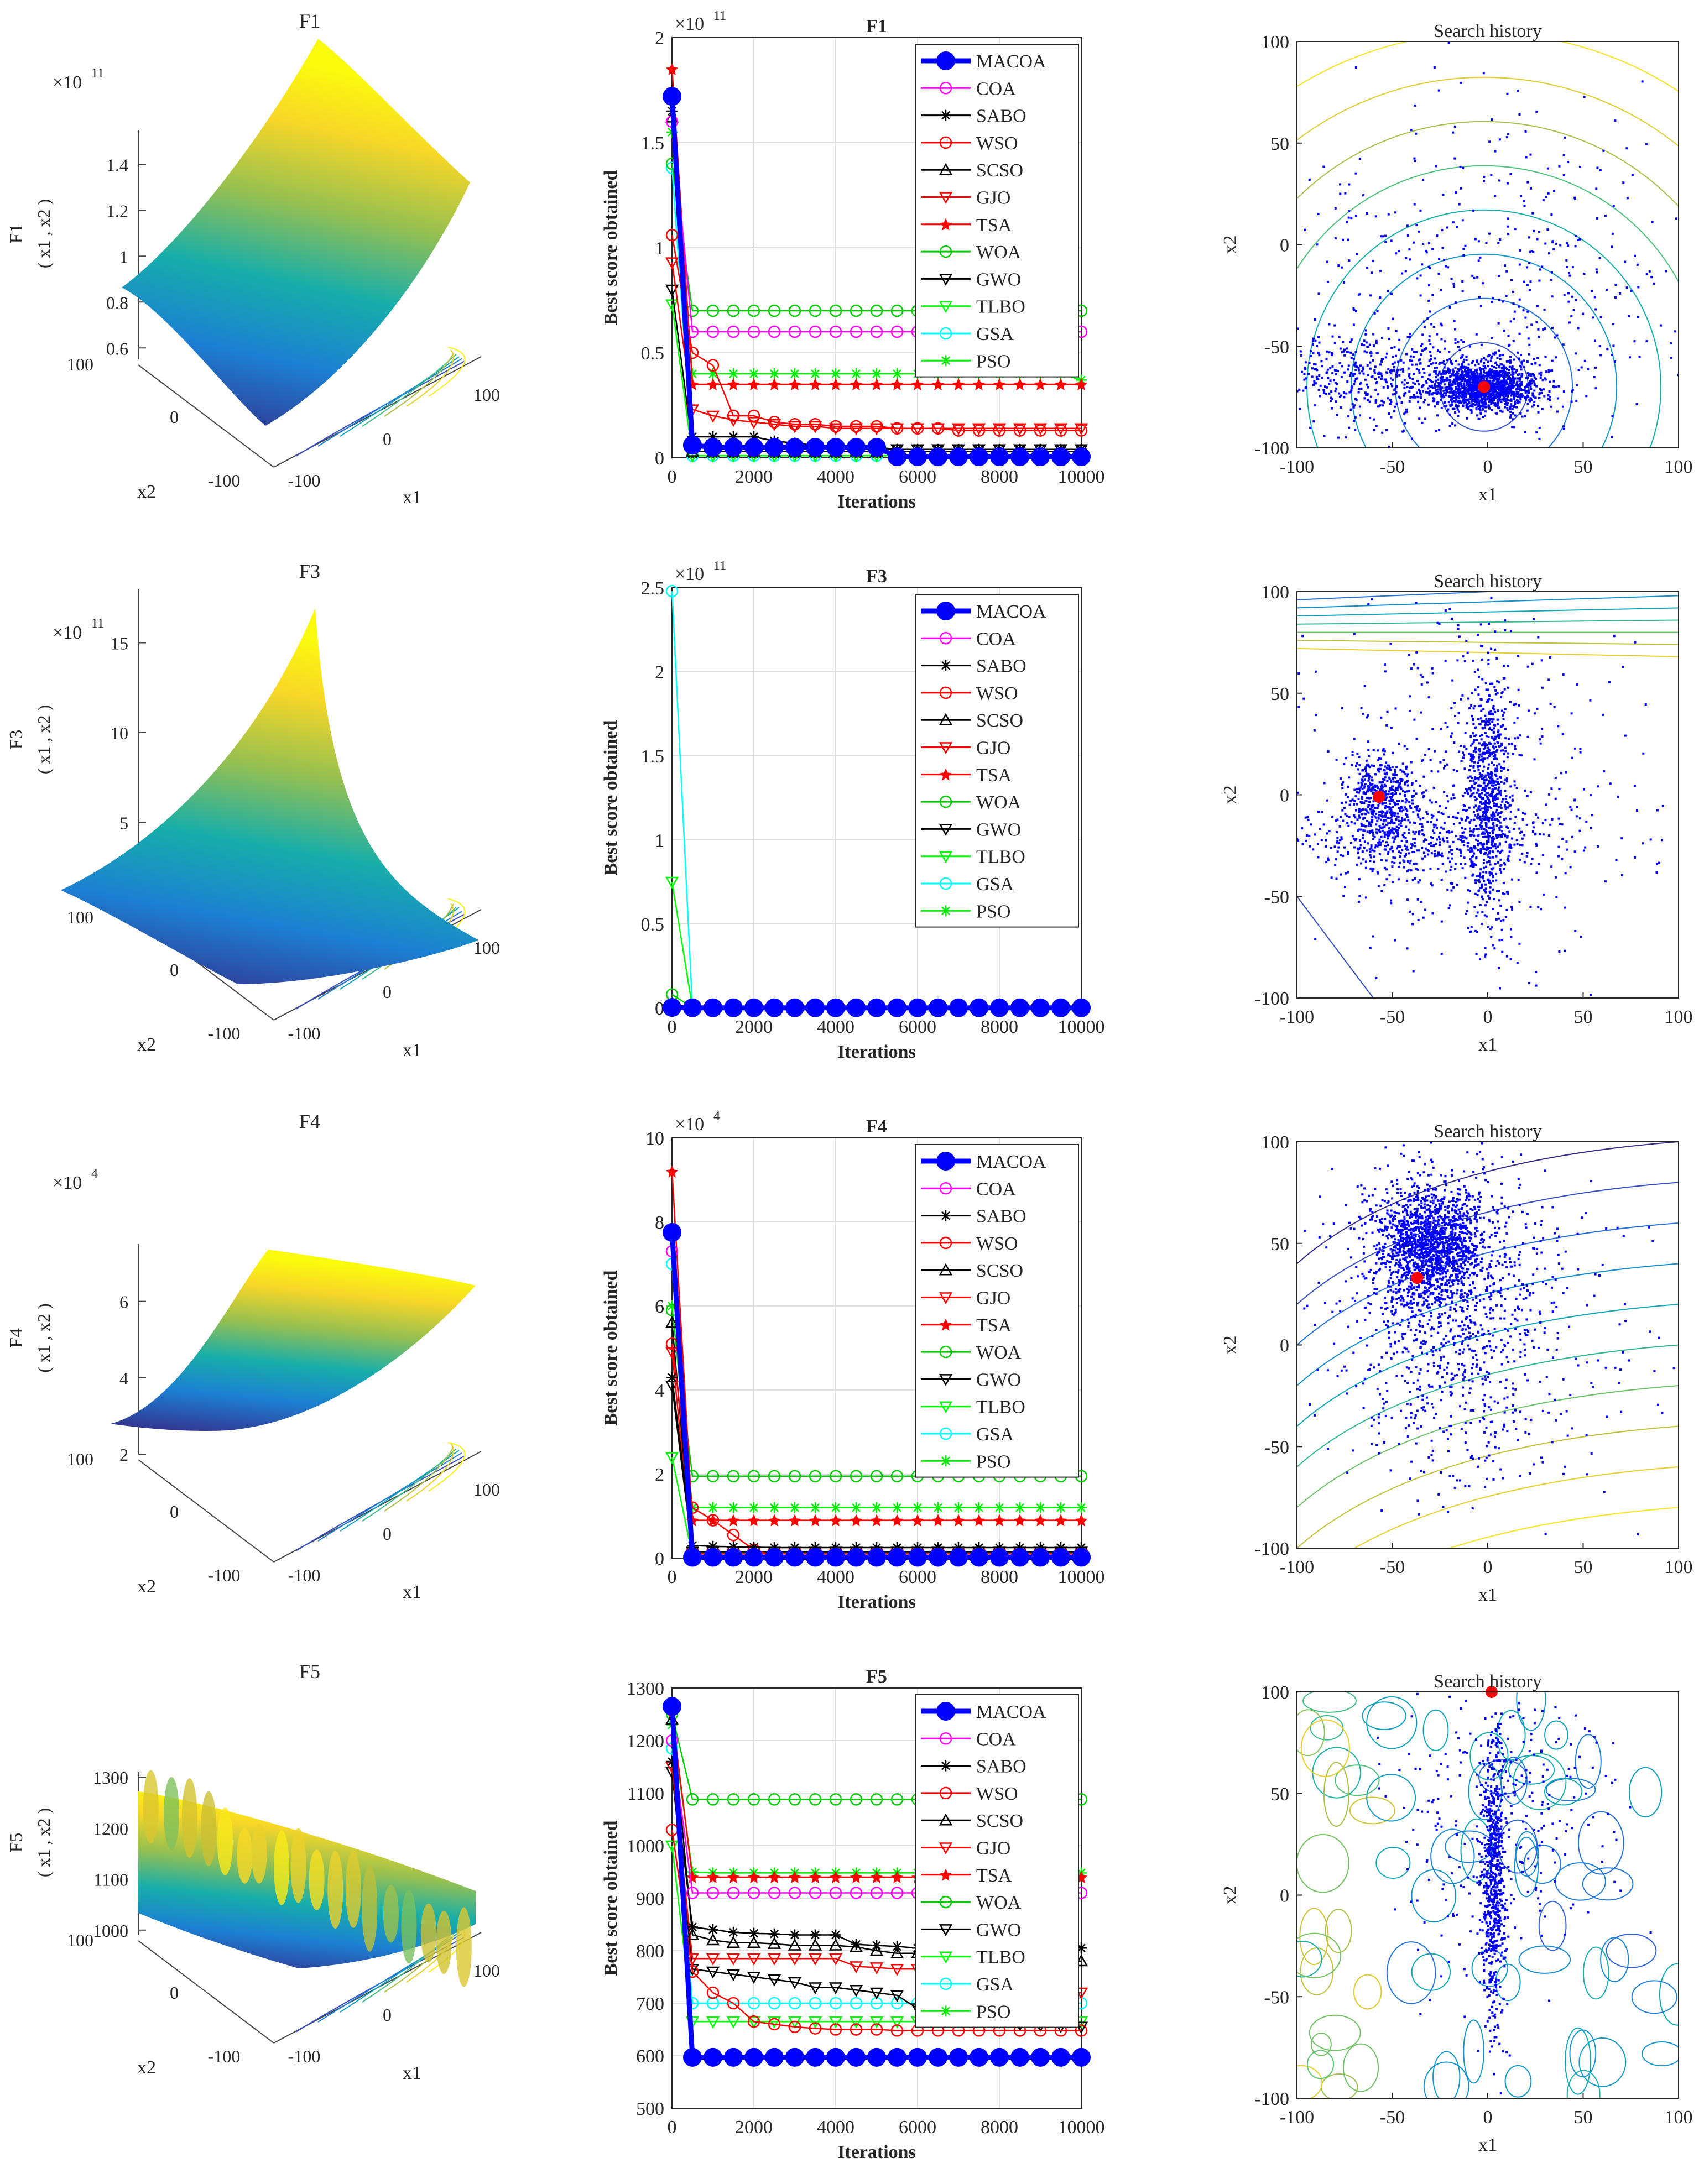 The image size is (1704, 2184). I want to click on legend-entry-wso: WSO, so click(969, 693).